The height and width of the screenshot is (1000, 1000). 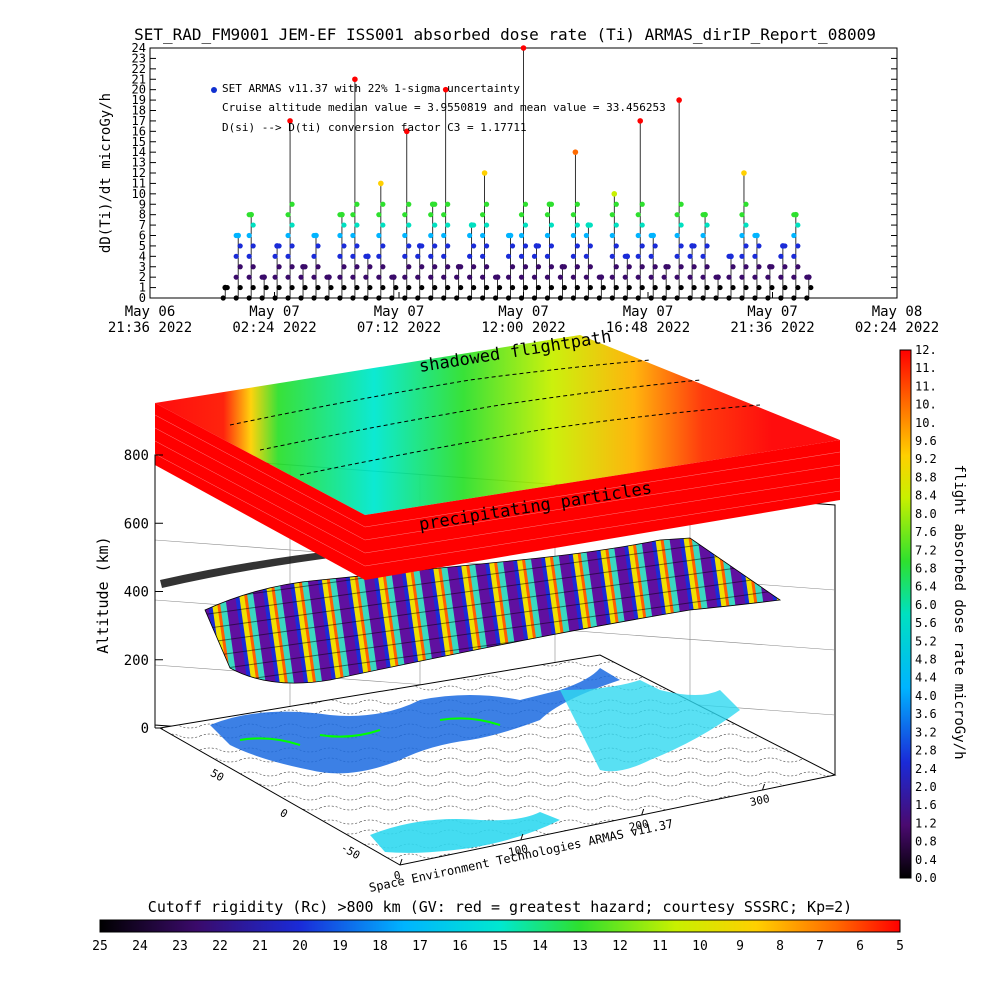 I want to click on altitude-axis-ticks: 0 200 400 600 800, so click(x=143, y=592).